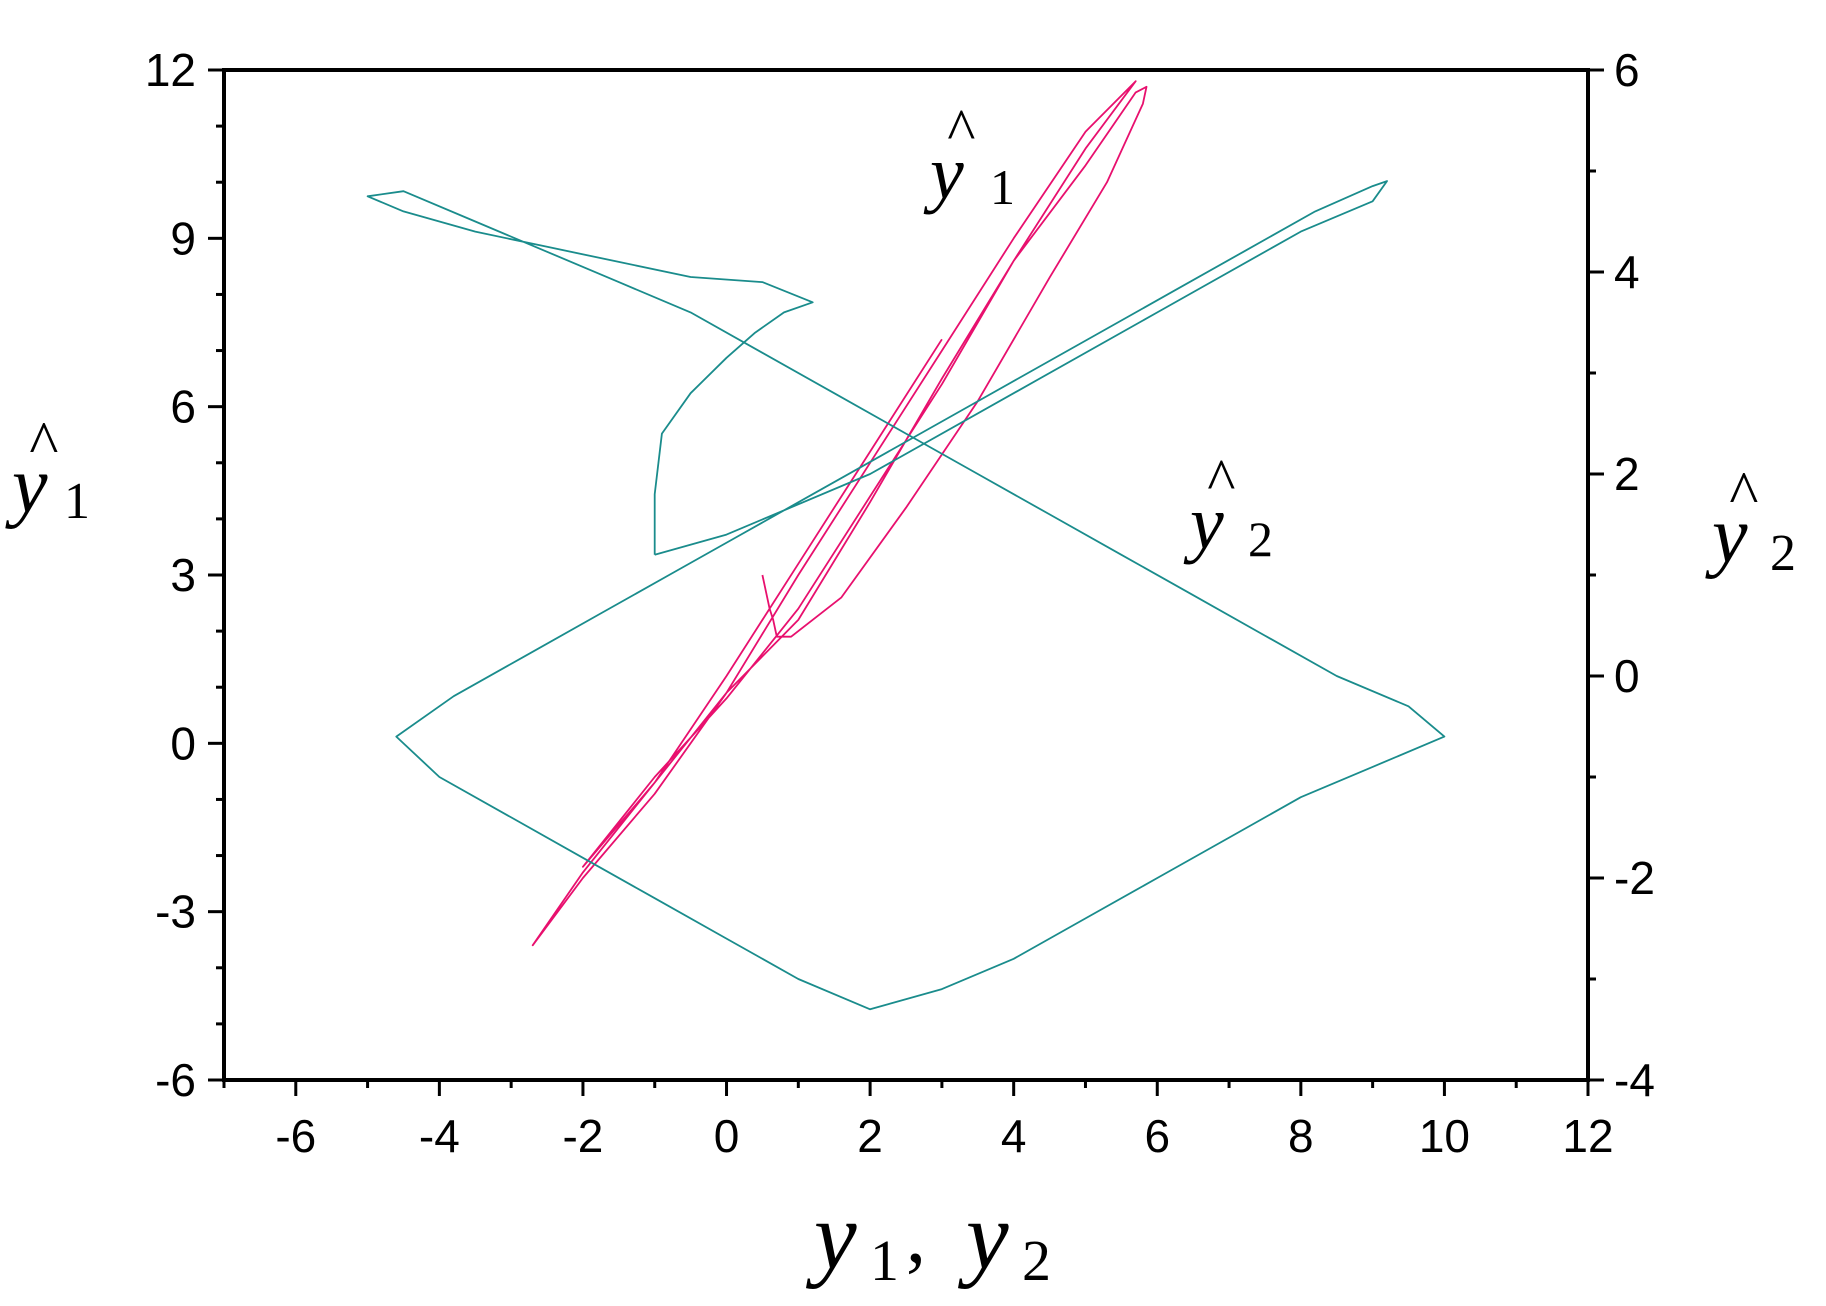 This screenshot has height=1306, width=1826. I want to click on y-right-label-base: y, so click(1726, 536).